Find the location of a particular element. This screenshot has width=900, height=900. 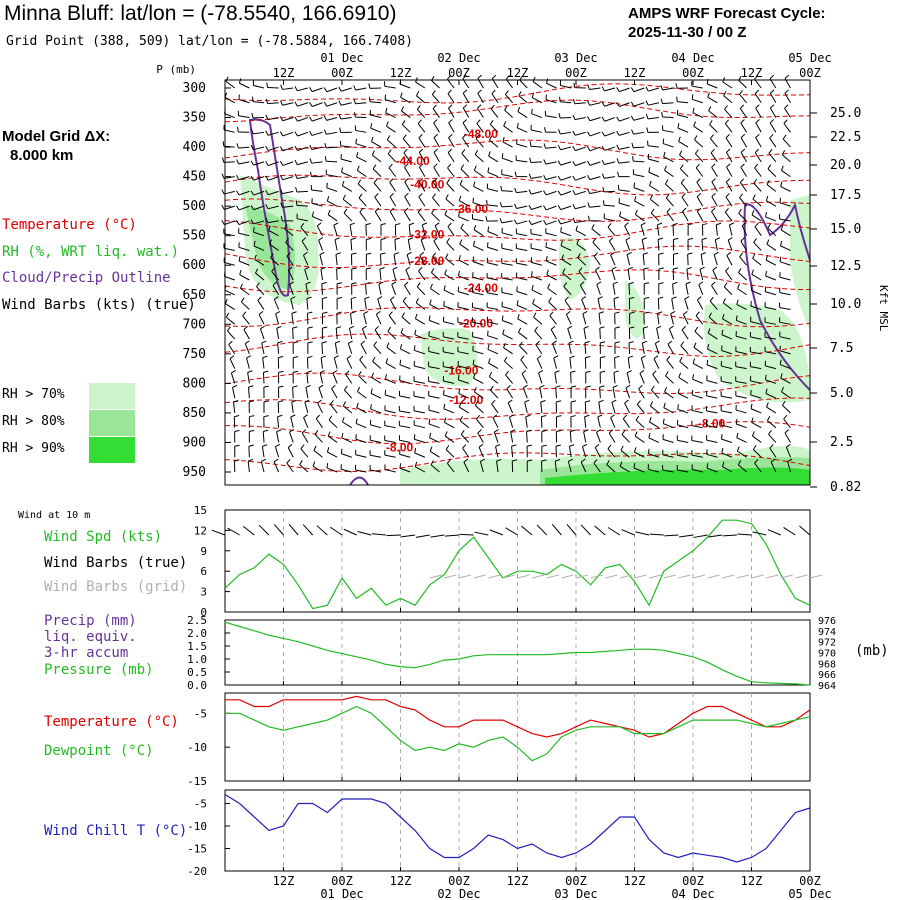

date-label-top: 03 Dec is located at coordinates (575, 58).